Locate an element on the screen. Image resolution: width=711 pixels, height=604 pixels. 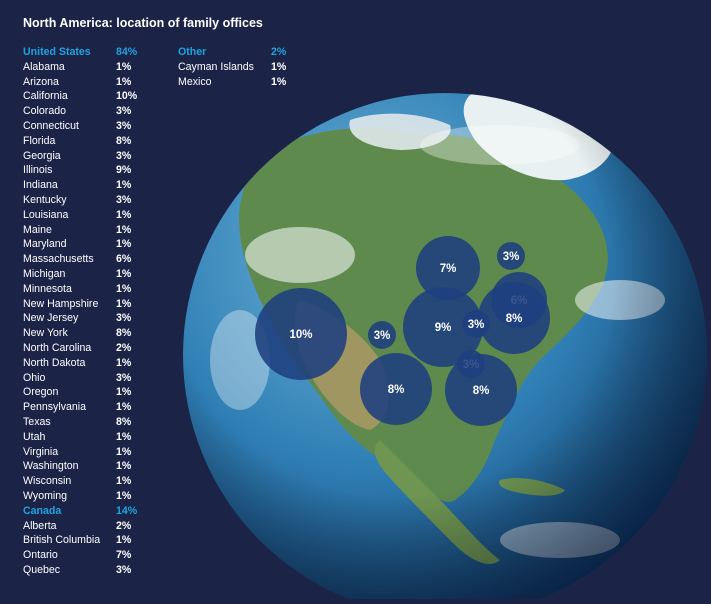
table-row: North Dakota 1% is located at coordinates (80, 363).